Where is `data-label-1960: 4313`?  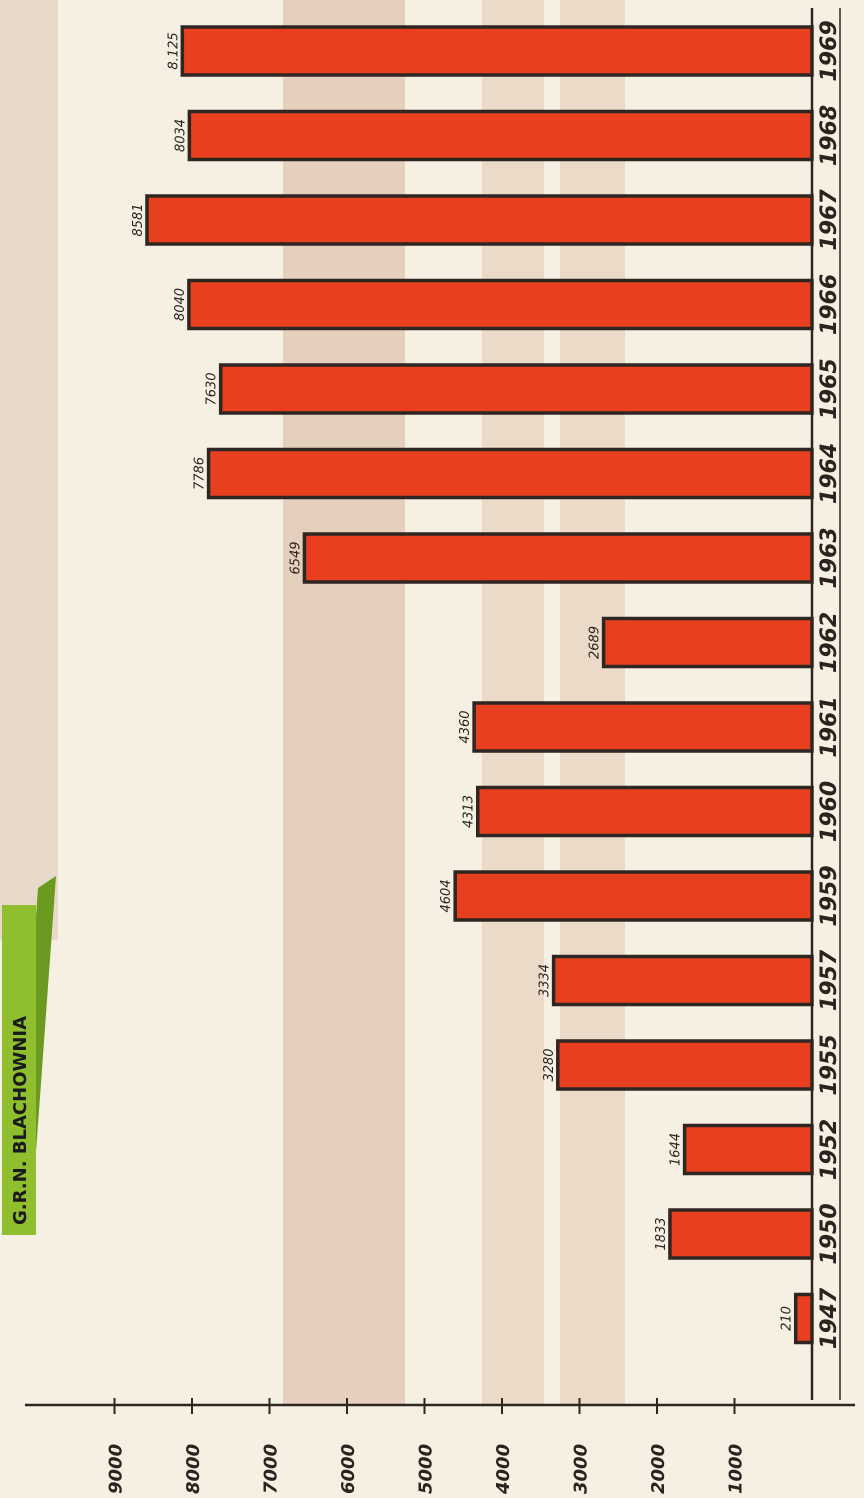 data-label-1960: 4313 is located at coordinates (469, 811).